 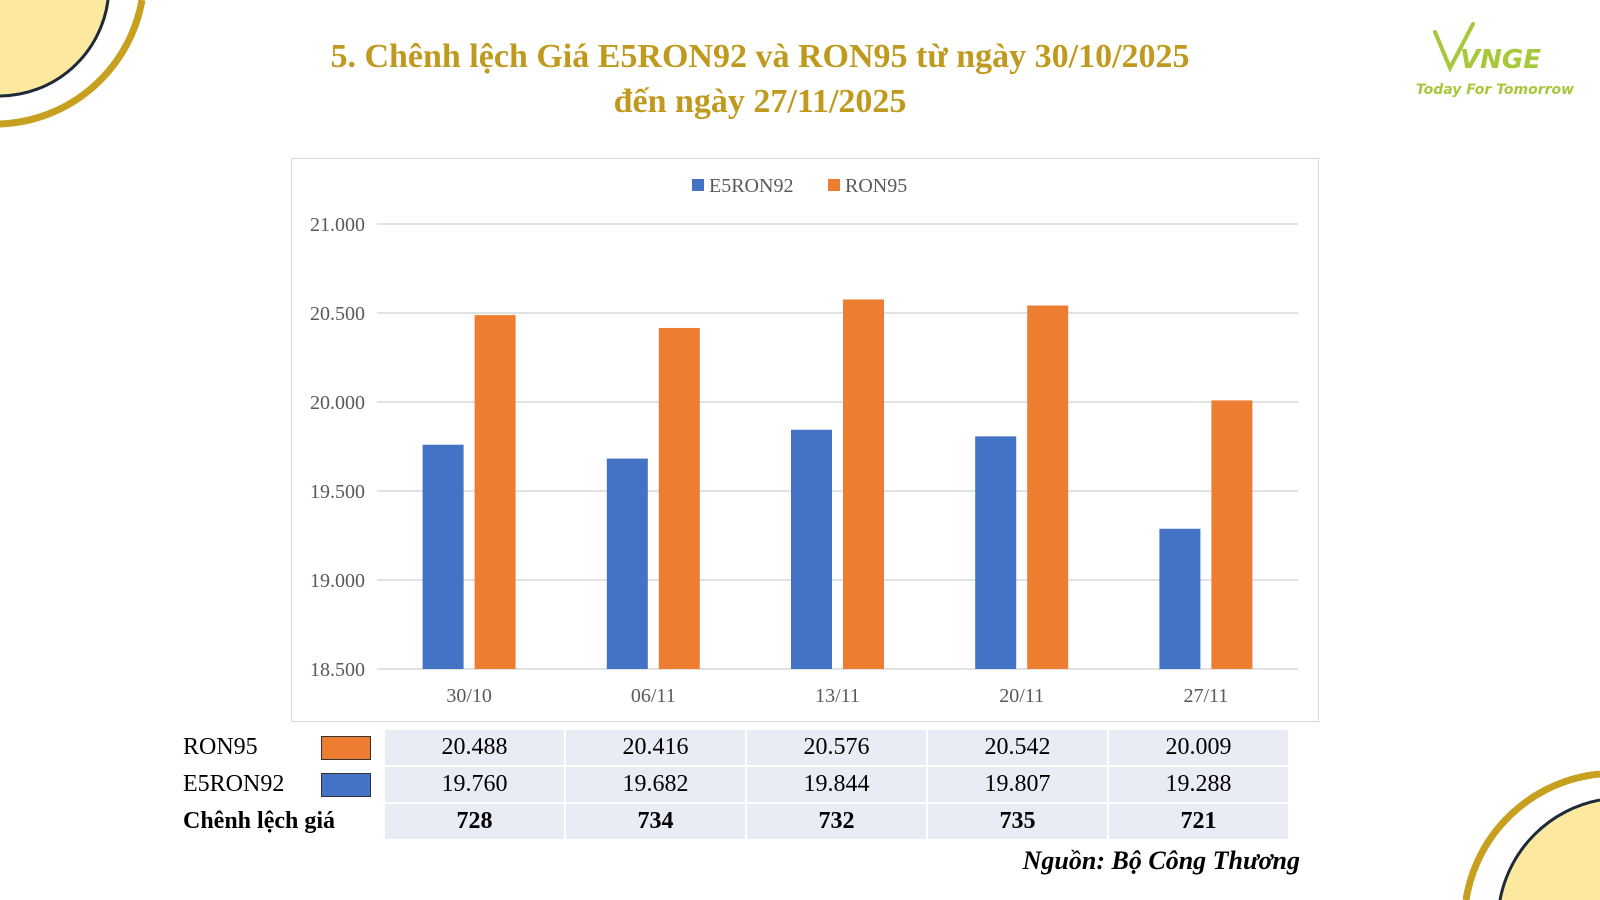 What do you see at coordinates (337, 581) in the screenshot?
I see `y-tick-label: 19.000` at bounding box center [337, 581].